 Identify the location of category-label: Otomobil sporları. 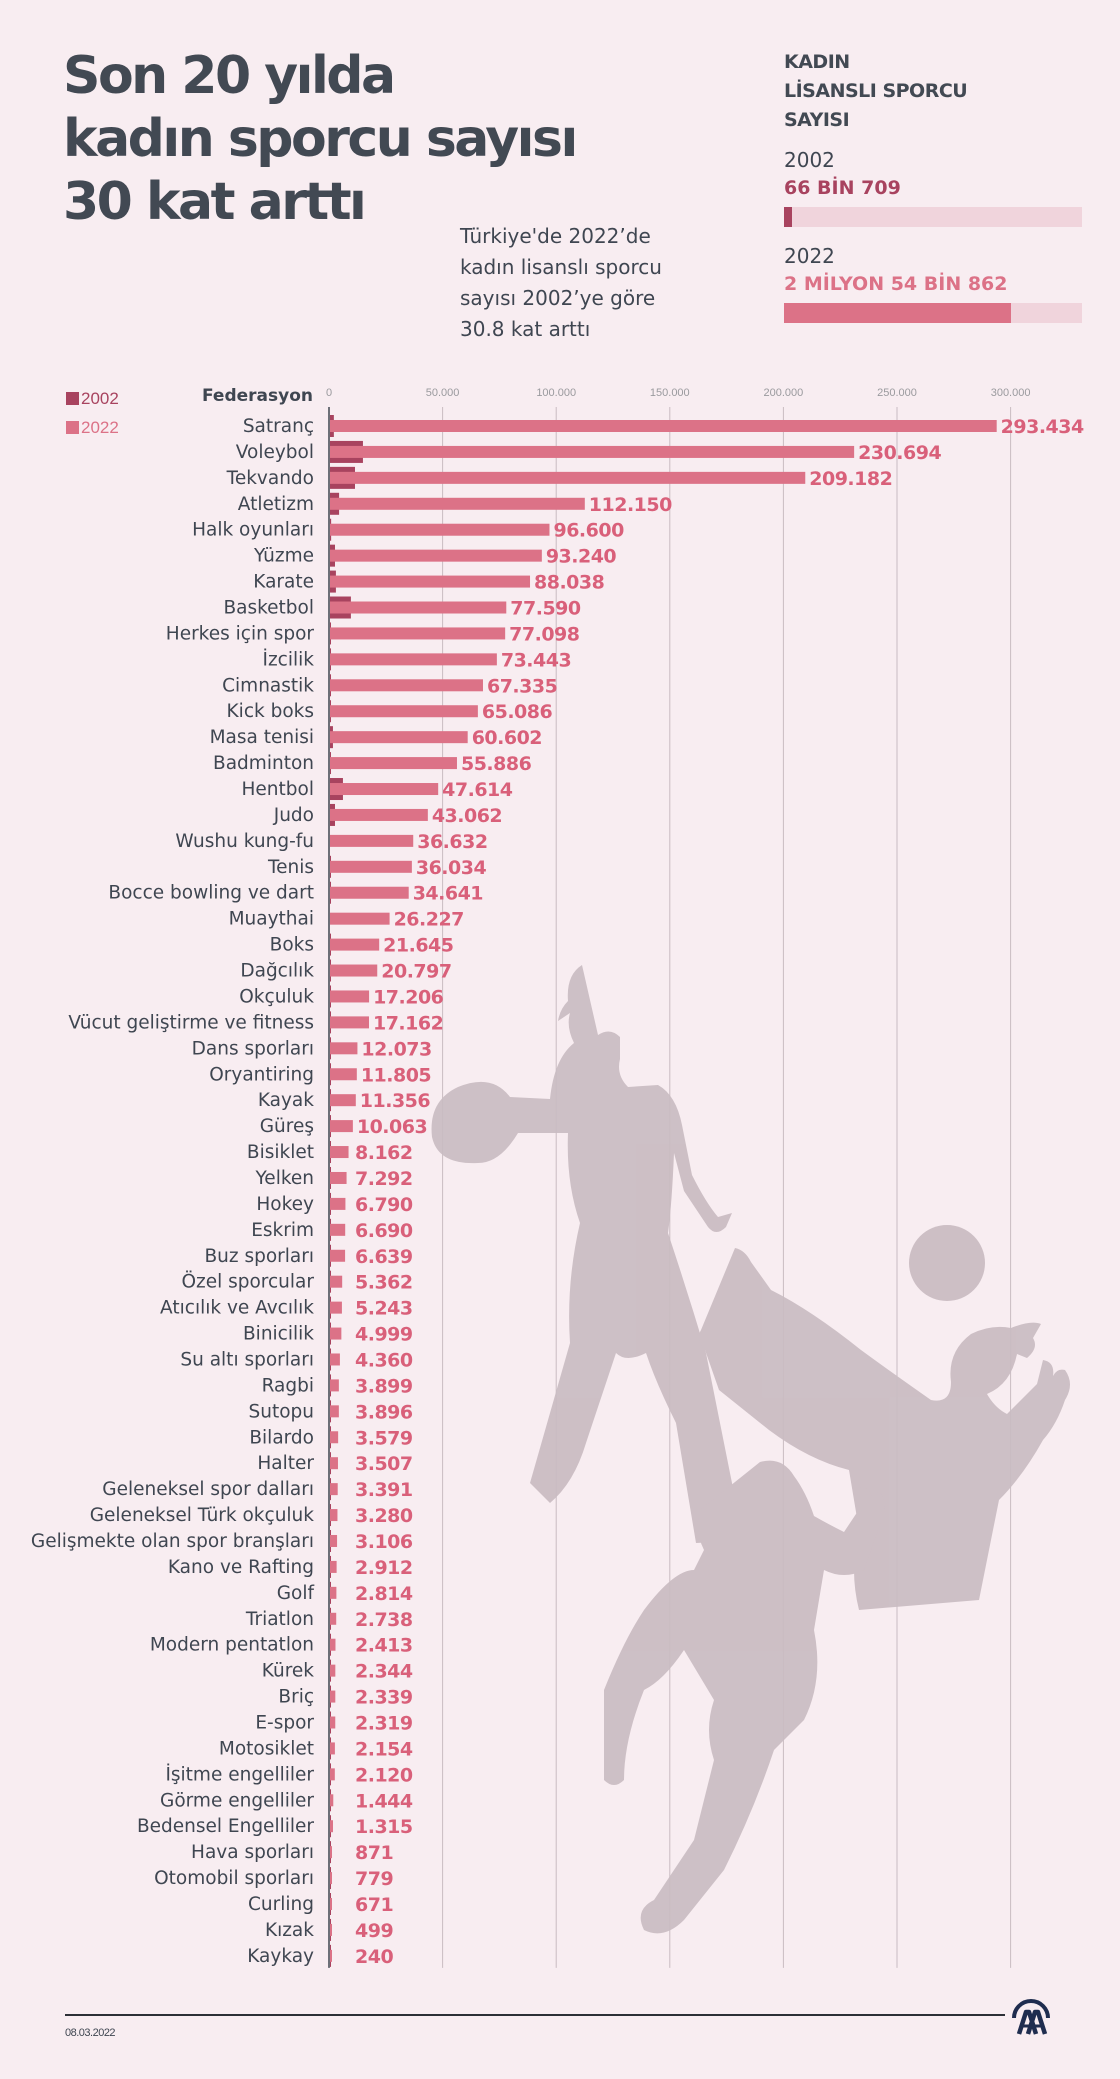
(234, 1878).